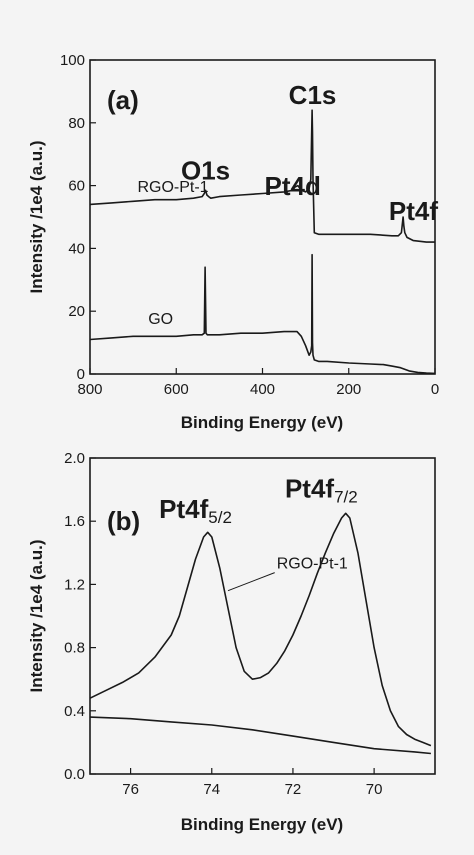 This screenshot has width=474, height=855. What do you see at coordinates (262, 824) in the screenshot?
I see `panel-b-x-axis-title: Binding Energy (eV)` at bounding box center [262, 824].